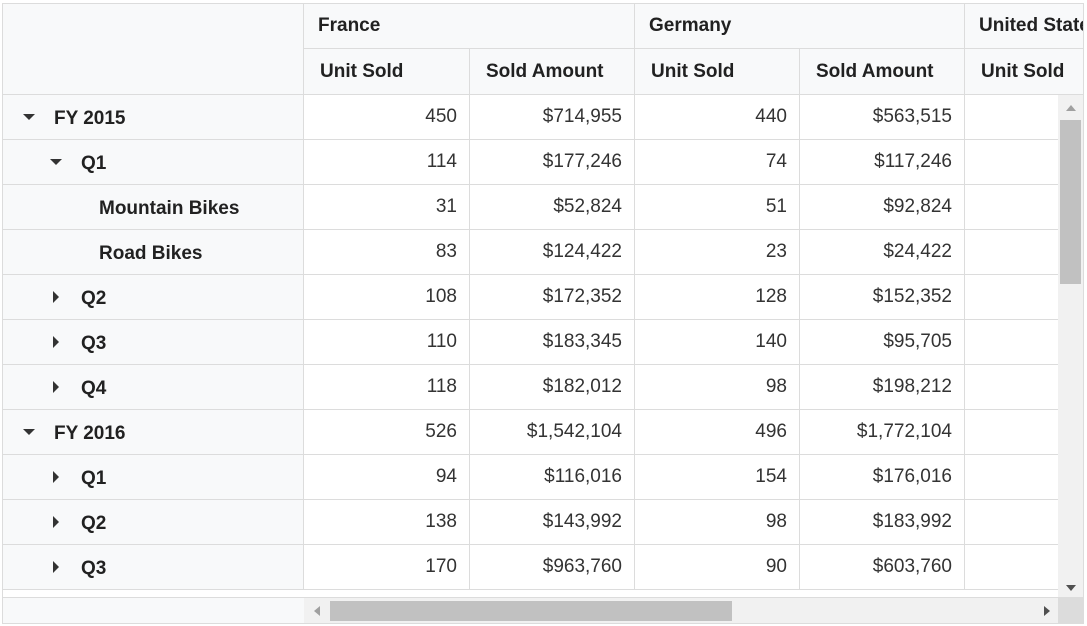  I want to click on value-cell: 140, so click(717, 342).